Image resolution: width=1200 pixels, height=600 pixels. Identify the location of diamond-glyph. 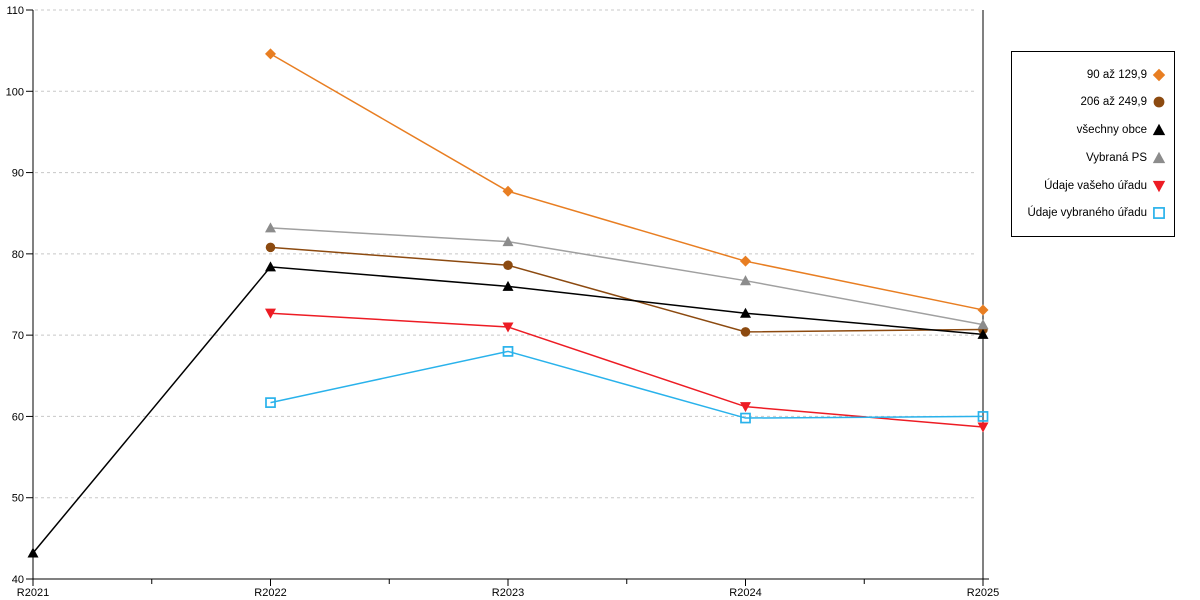
(1159, 74).